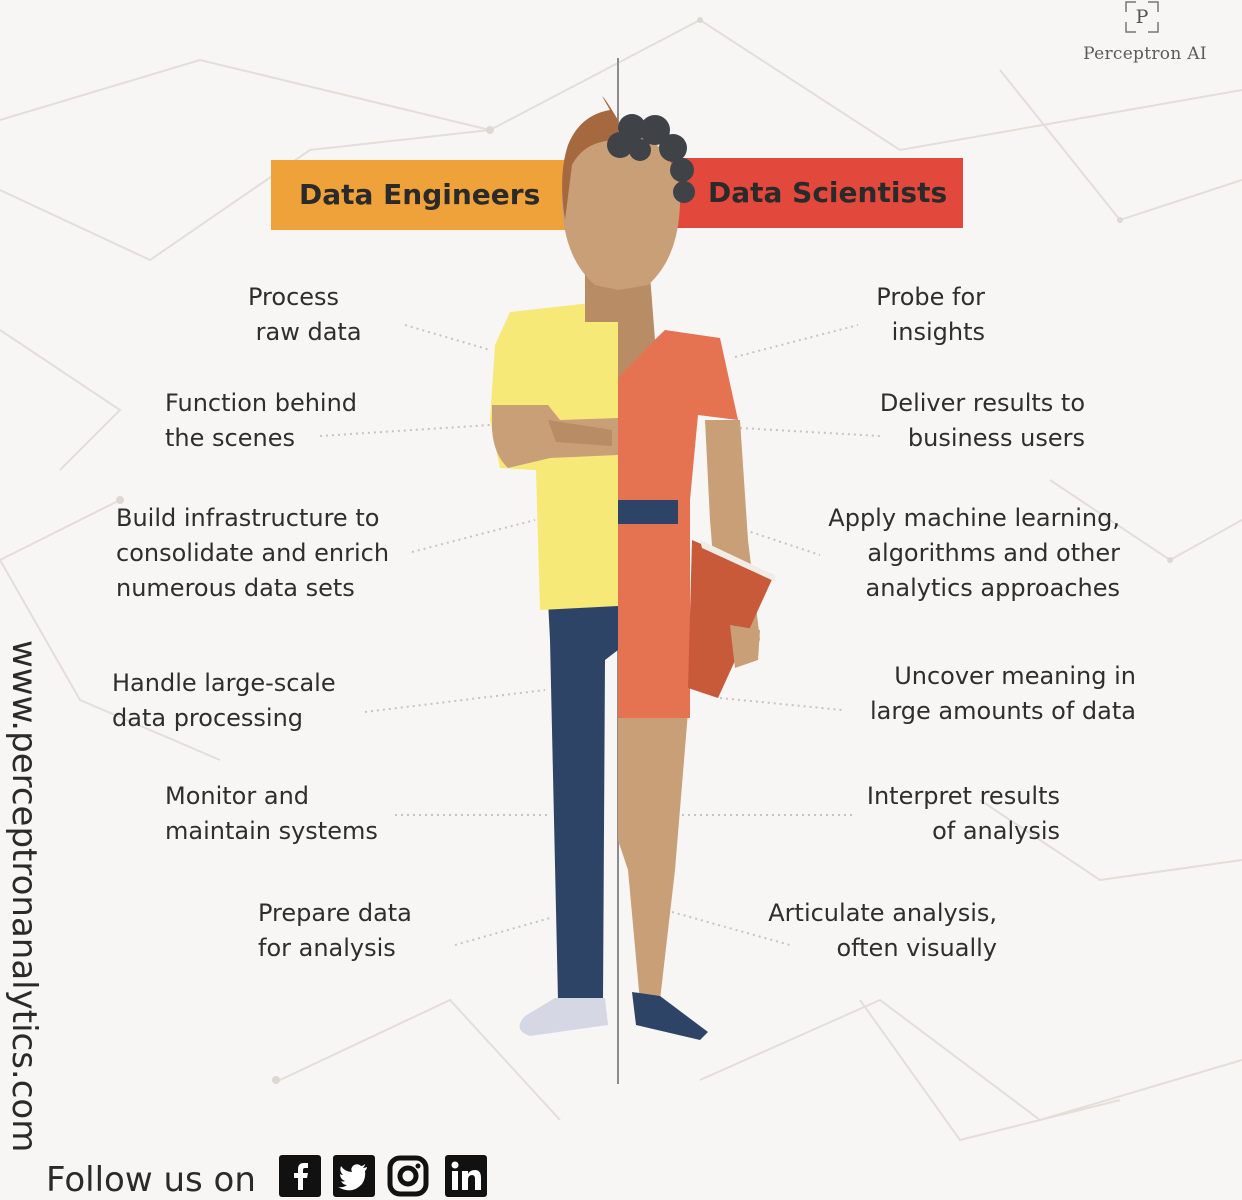 This screenshot has height=1200, width=1242. What do you see at coordinates (1145, 54) in the screenshot?
I see `brand-name: Perceptron AI` at bounding box center [1145, 54].